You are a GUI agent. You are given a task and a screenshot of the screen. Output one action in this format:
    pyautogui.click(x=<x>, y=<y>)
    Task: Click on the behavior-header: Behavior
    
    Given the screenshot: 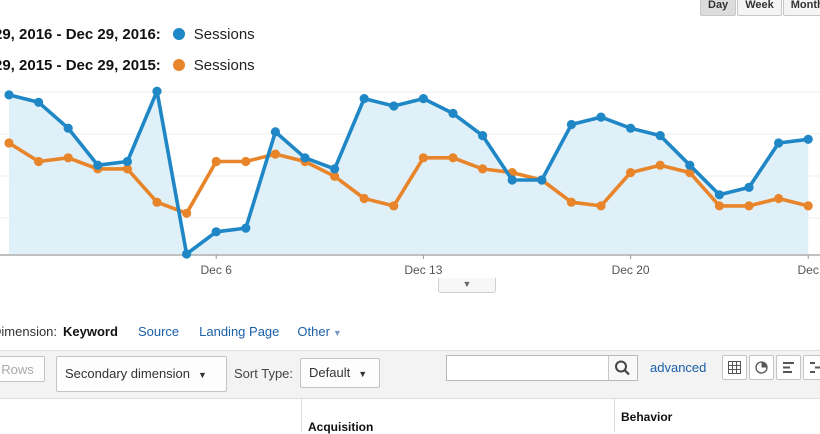 What is the action you would take?
    pyautogui.click(x=647, y=417)
    